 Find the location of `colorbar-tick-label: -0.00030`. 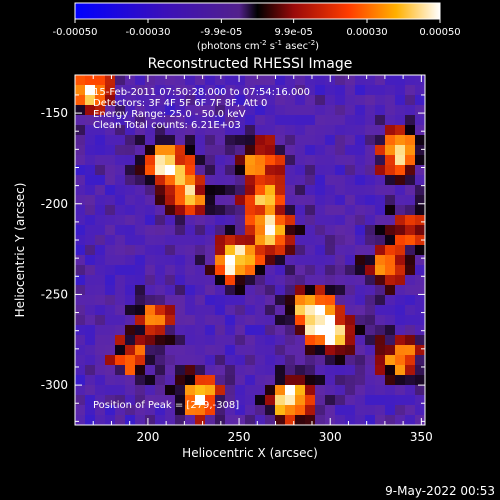

colorbar-tick-label: -0.00030 is located at coordinates (148, 32).